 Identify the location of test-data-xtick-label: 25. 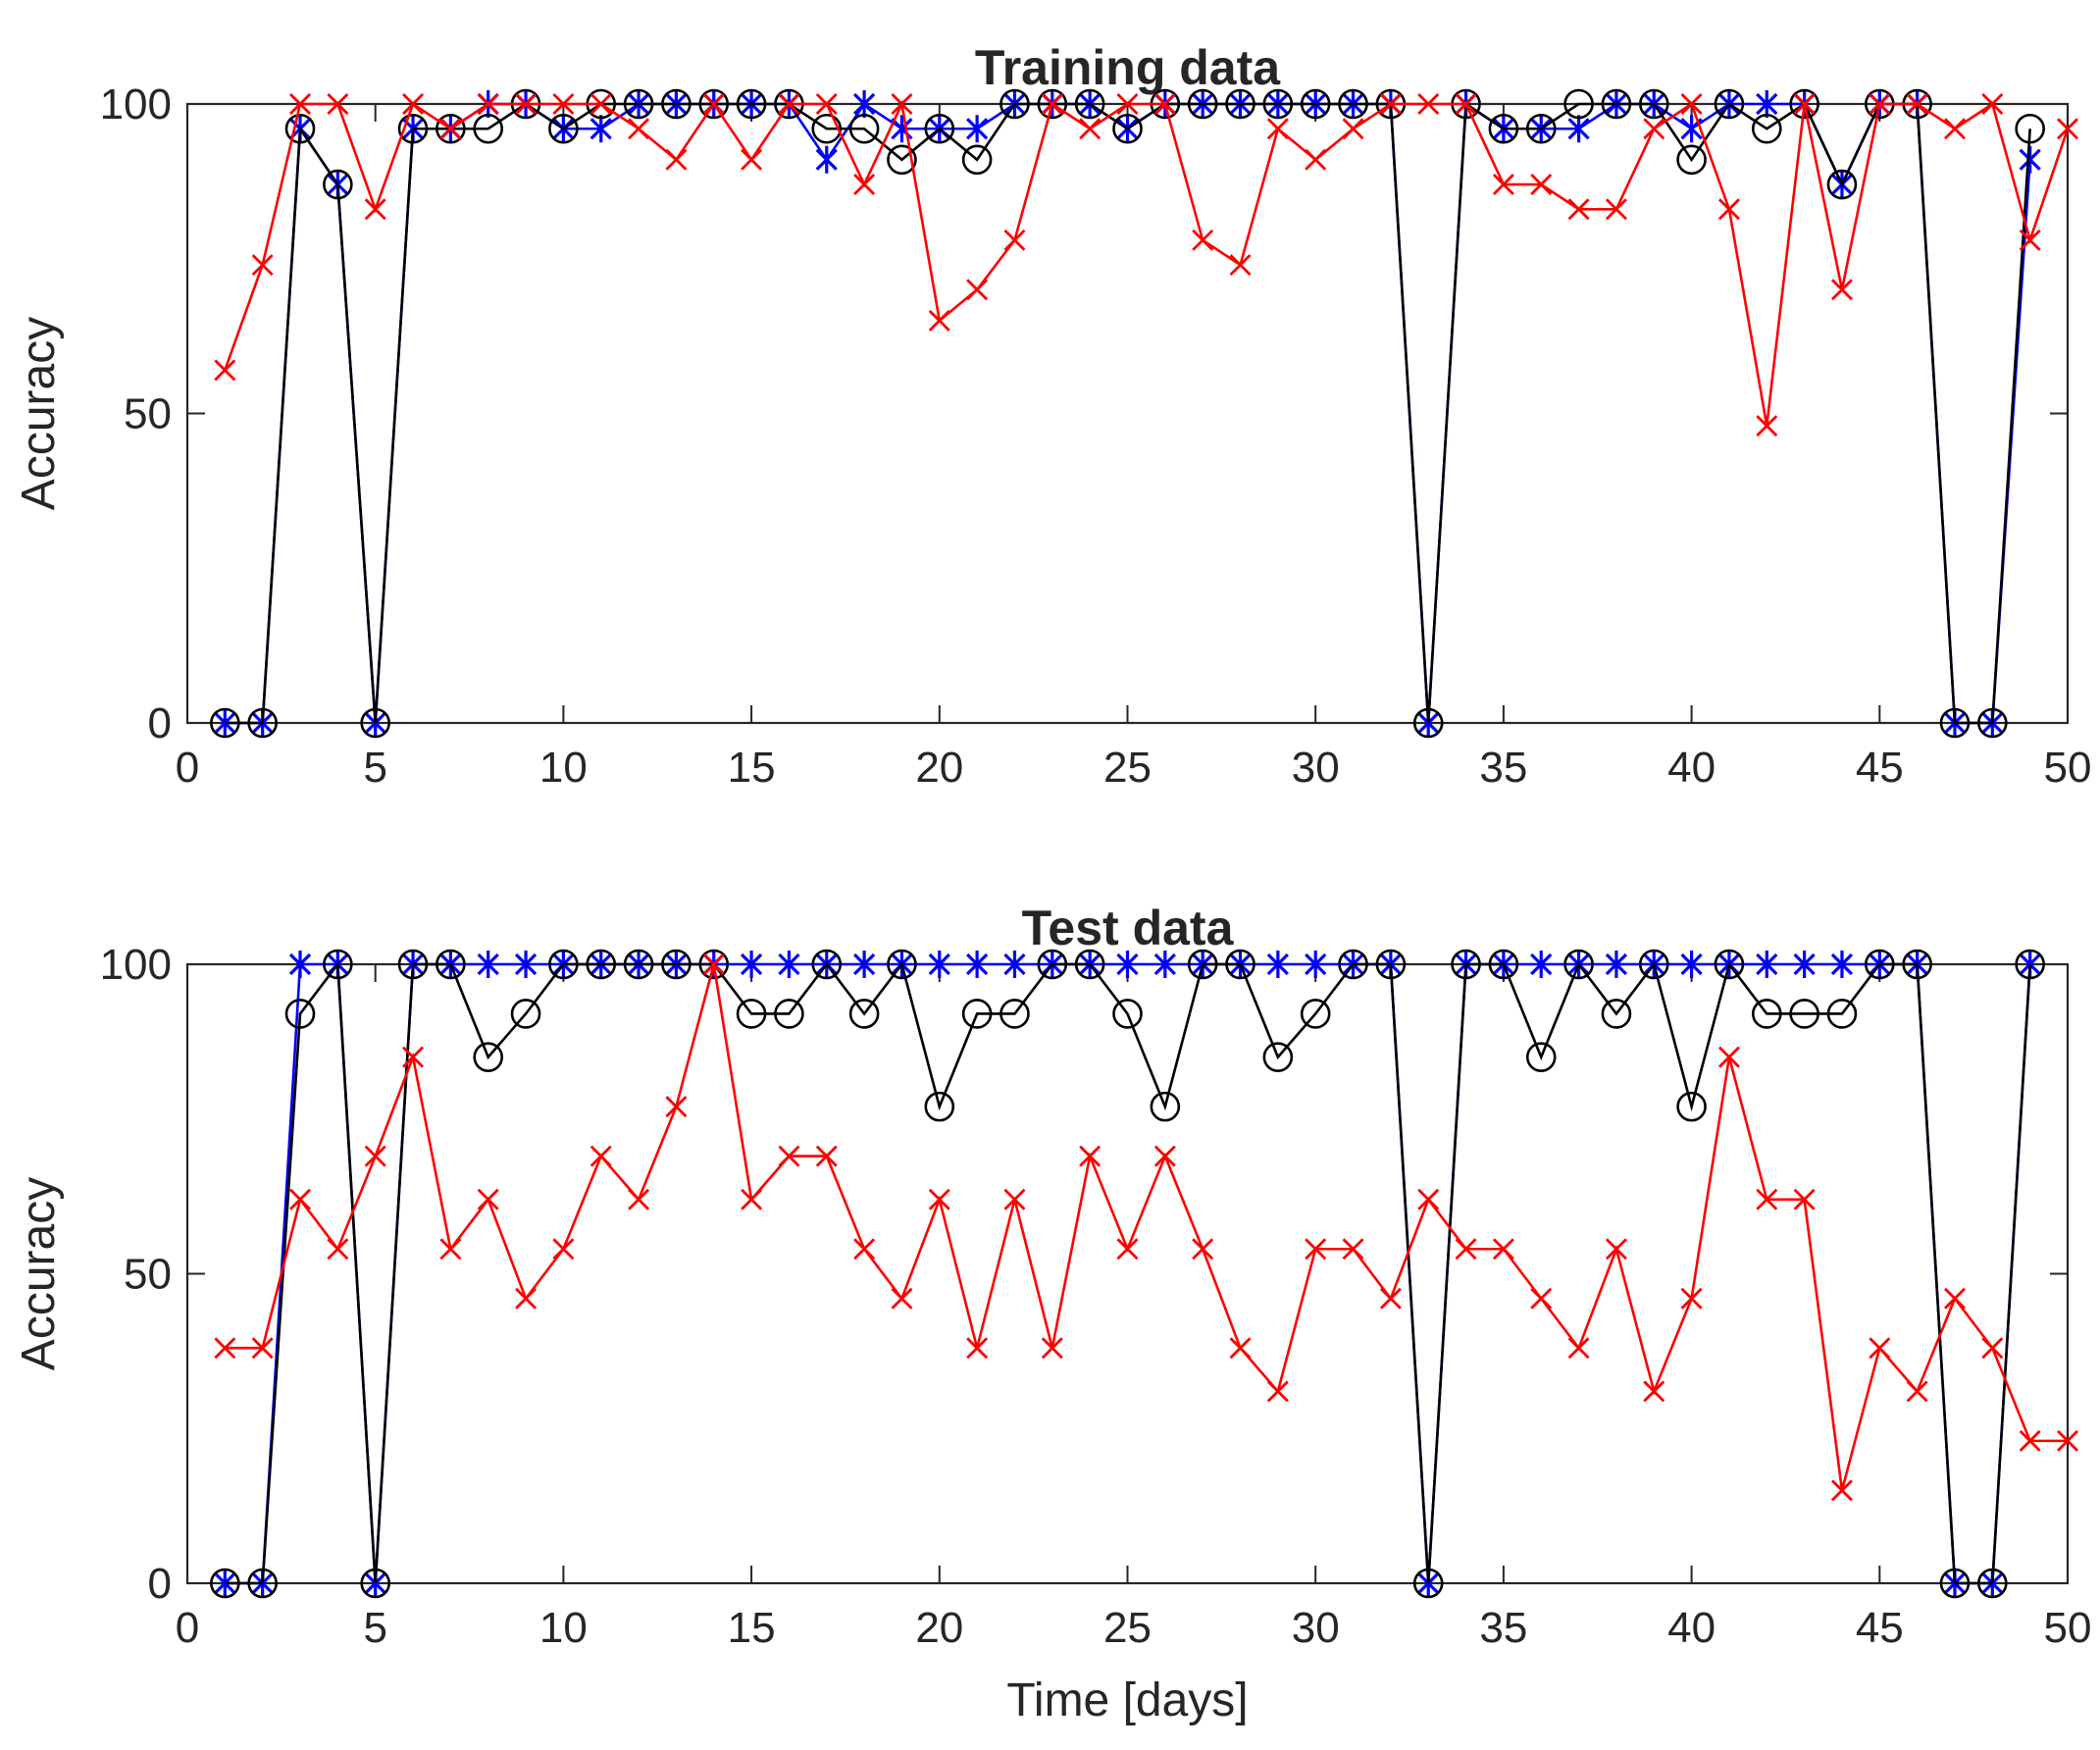
(1127, 1628).